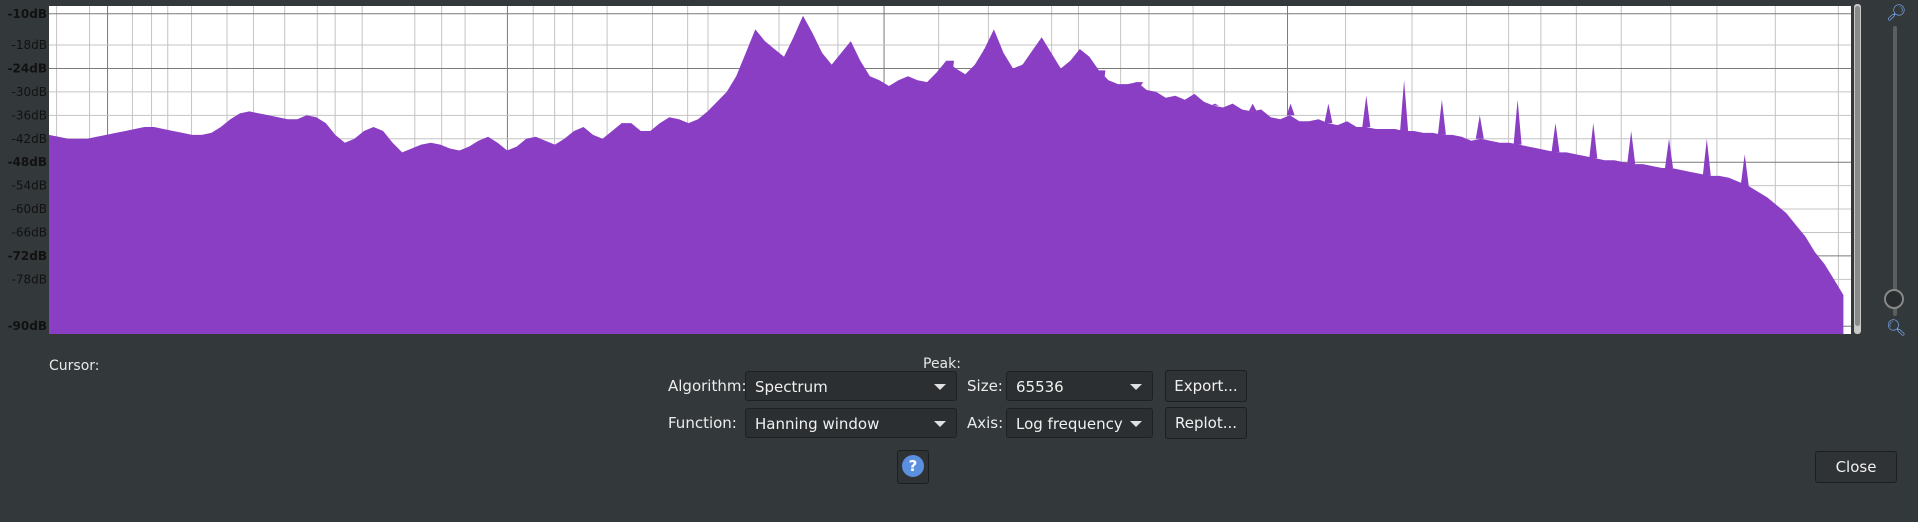 The height and width of the screenshot is (522, 1918). I want to click on algorithm-label: Algorithm:, so click(707, 386).